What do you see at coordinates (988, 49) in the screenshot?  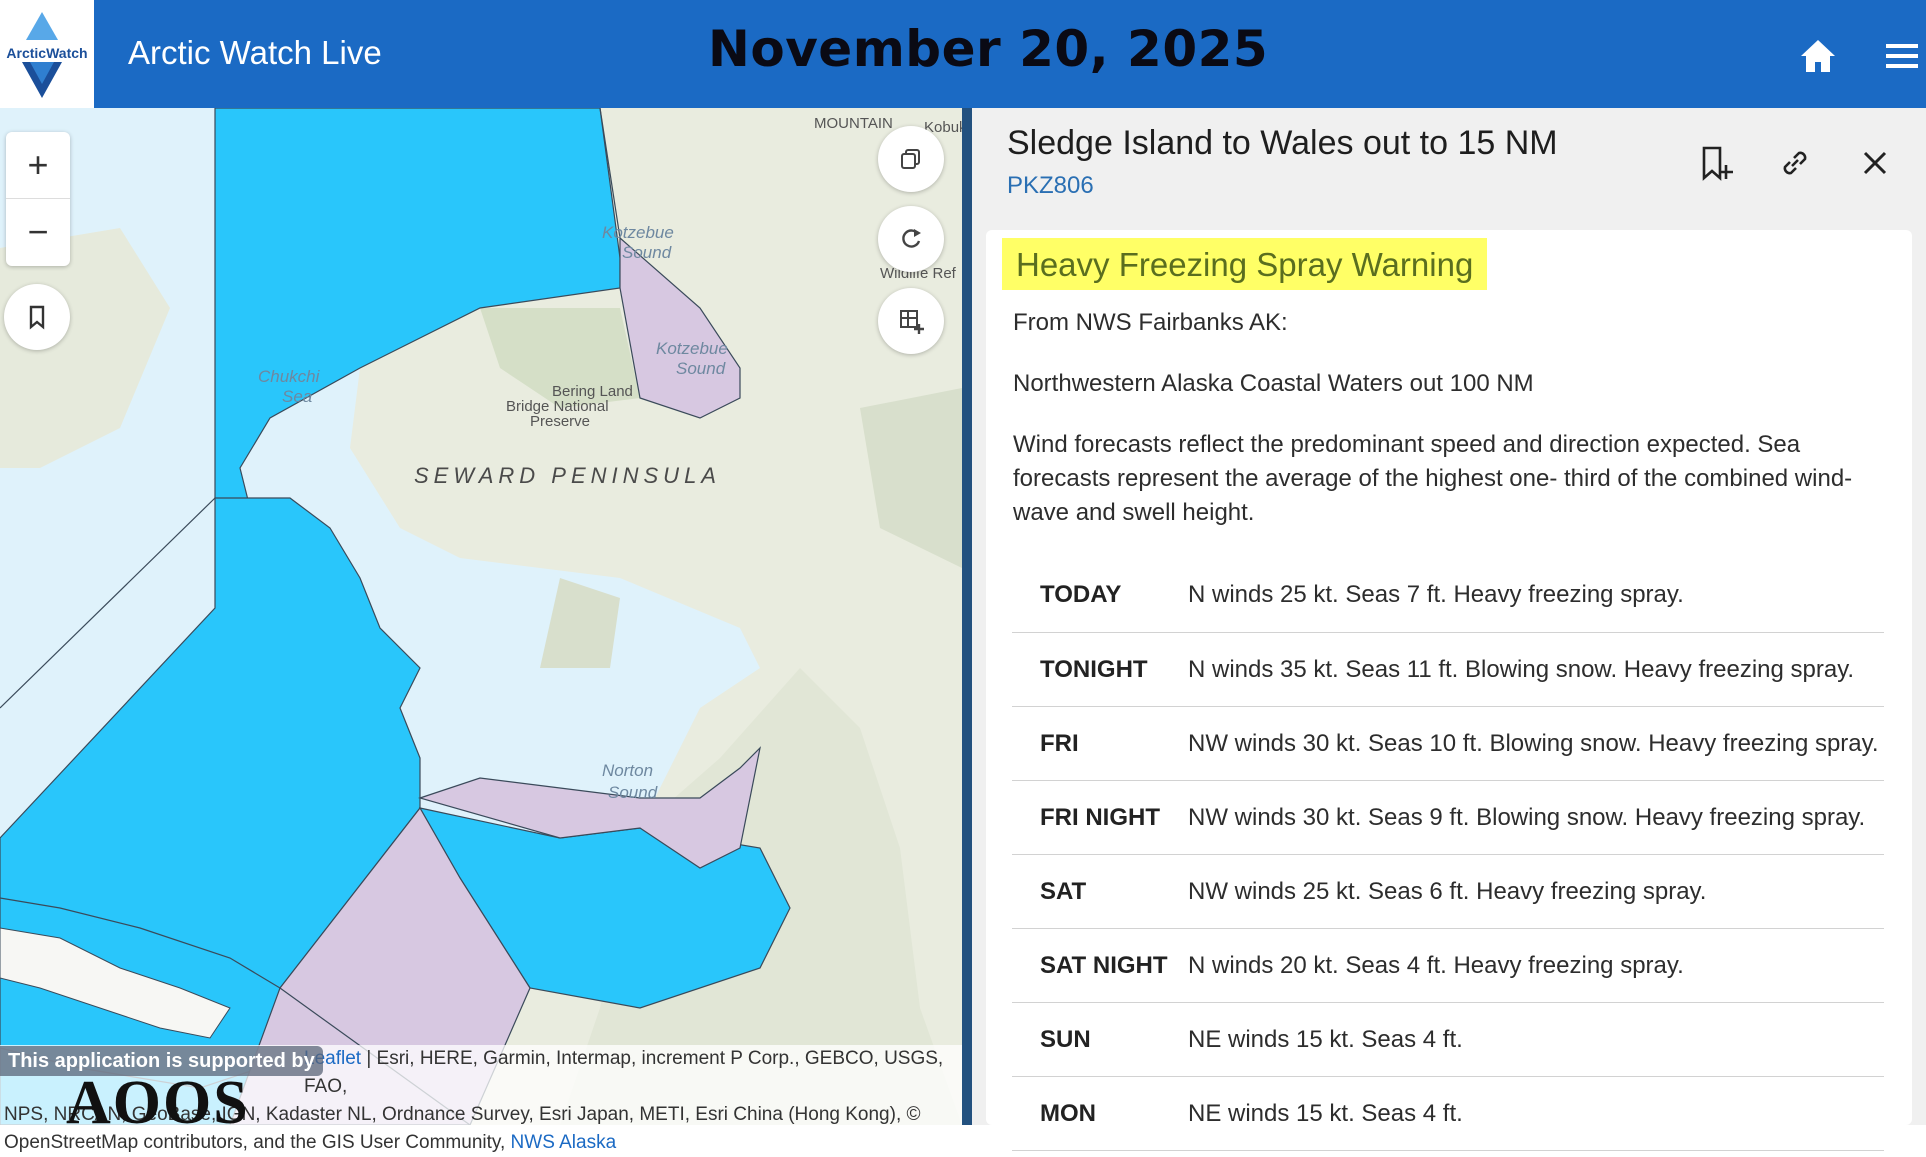 I see `date-title: November 20, 2025` at bounding box center [988, 49].